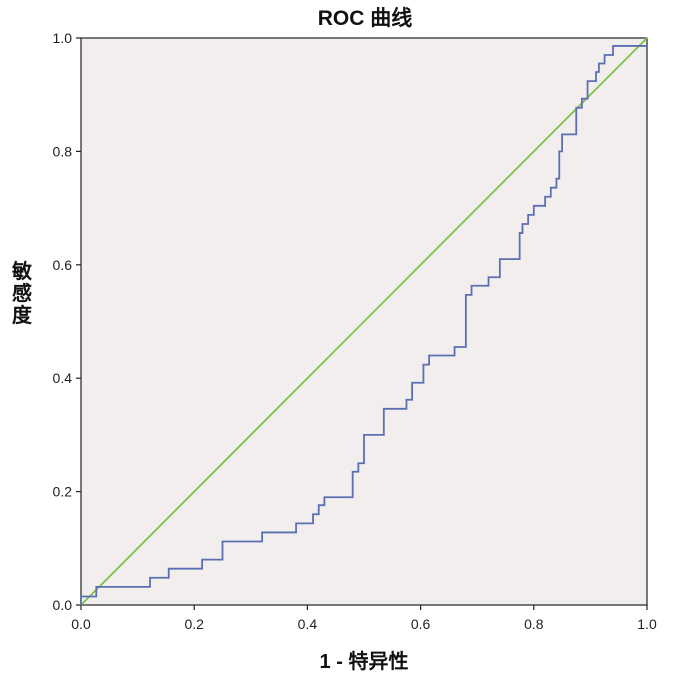 The width and height of the screenshot is (700, 681). I want to click on x-tick-label: 0.6, so click(421, 624).